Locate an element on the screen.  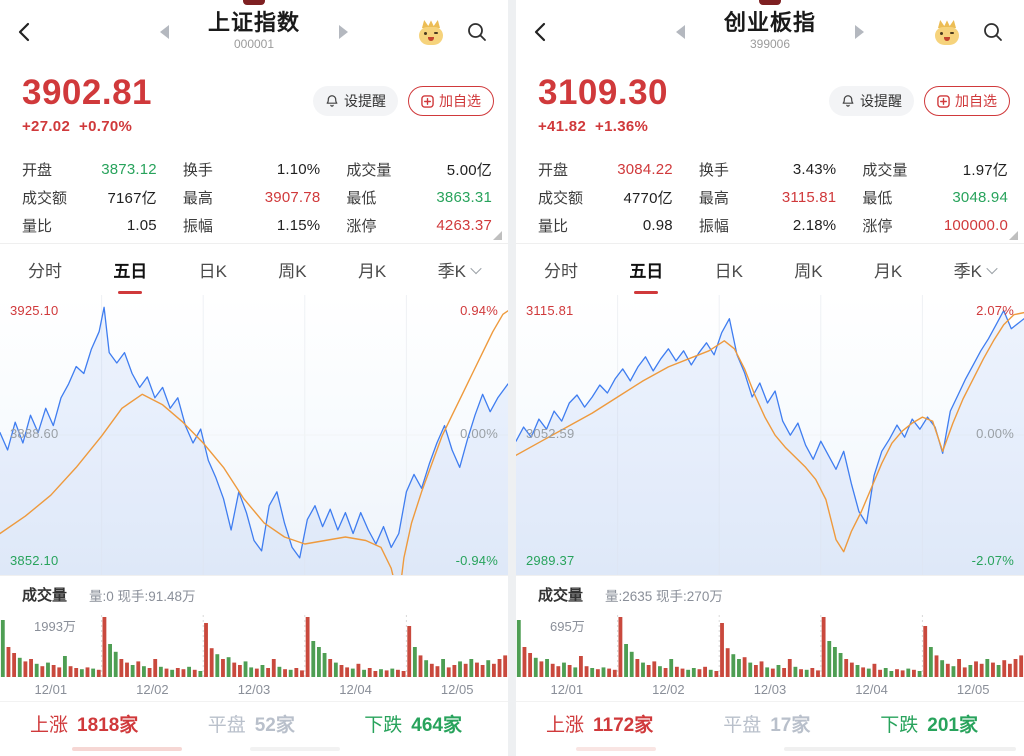
price-block: 3109.30 +41.82 +1.36% is located at coordinates (603, 111).